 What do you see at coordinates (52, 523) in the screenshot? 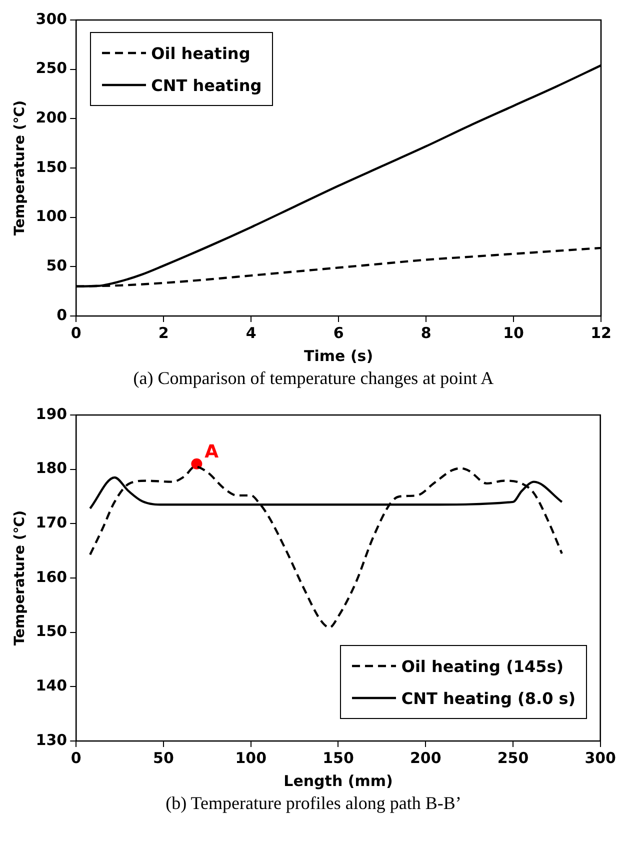
I see `y-tick-label: 170` at bounding box center [52, 523].